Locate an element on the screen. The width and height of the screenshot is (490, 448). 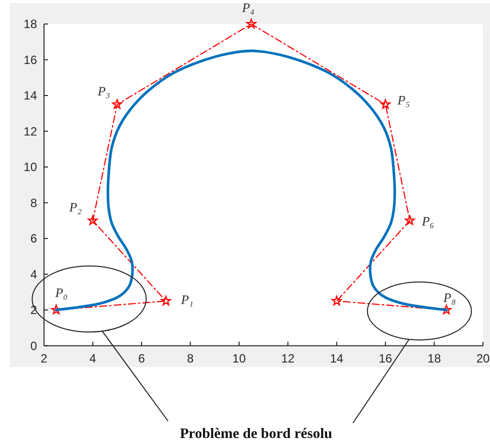
annotation: P₁ is located at coordinates (187, 300).